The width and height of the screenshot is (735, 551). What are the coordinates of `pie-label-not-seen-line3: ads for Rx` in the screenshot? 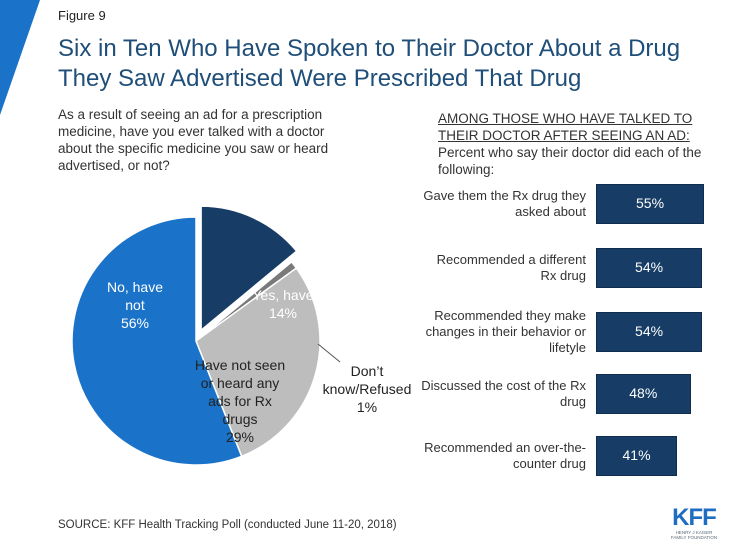 It's located at (240, 401).